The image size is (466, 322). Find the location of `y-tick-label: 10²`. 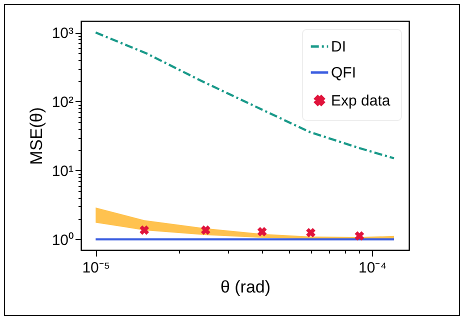

y-tick-label: 10² is located at coordinates (63, 102).